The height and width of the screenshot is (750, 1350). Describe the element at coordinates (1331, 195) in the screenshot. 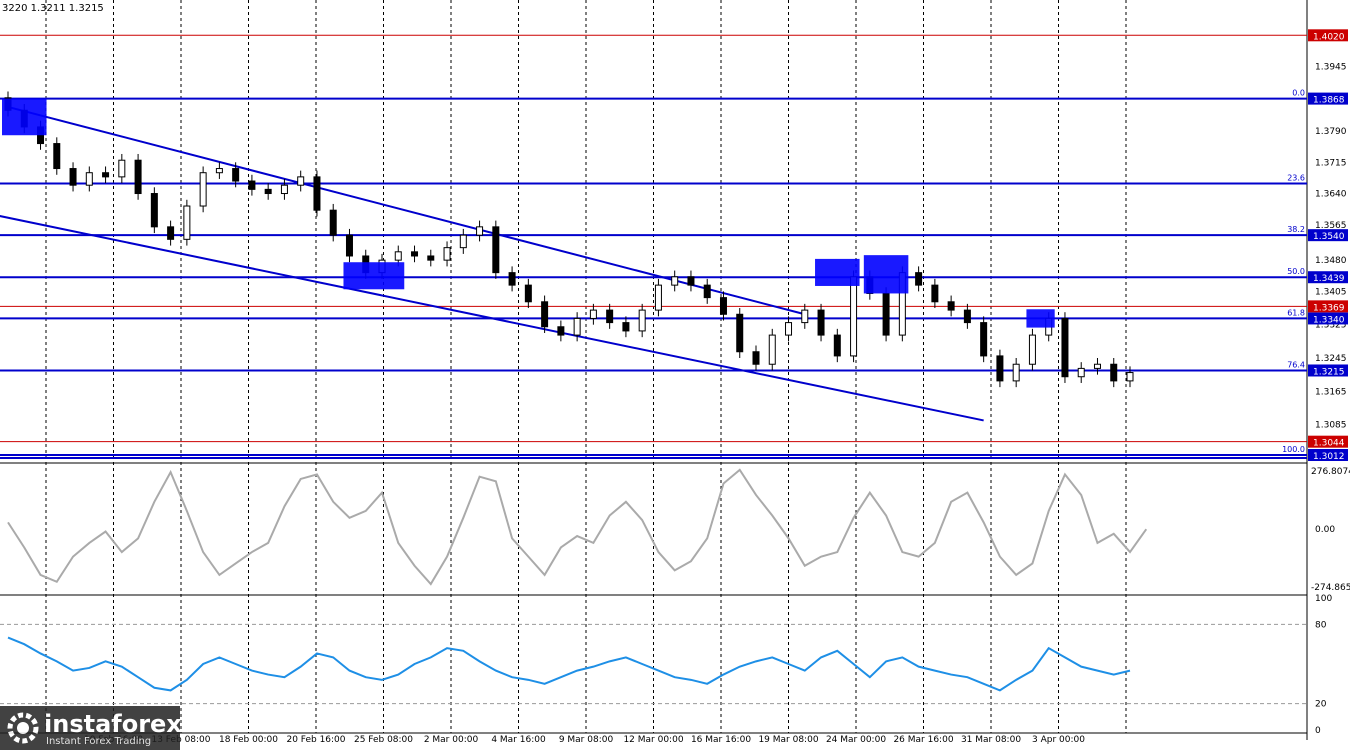

I see `price-tick-label: 1.3640` at that location.